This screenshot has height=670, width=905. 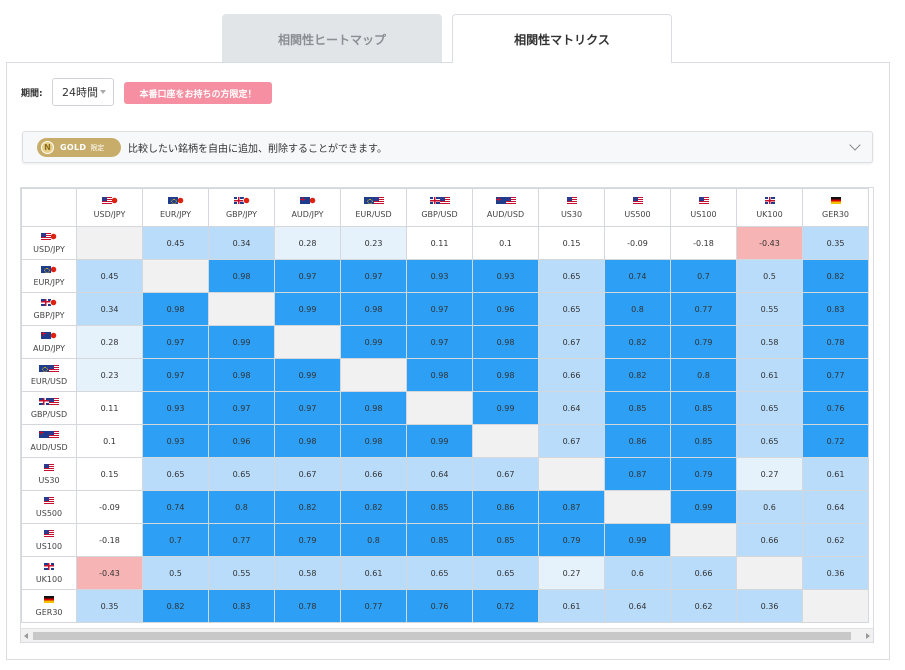 What do you see at coordinates (638, 208) in the screenshot?
I see `column-header-inner: US500` at bounding box center [638, 208].